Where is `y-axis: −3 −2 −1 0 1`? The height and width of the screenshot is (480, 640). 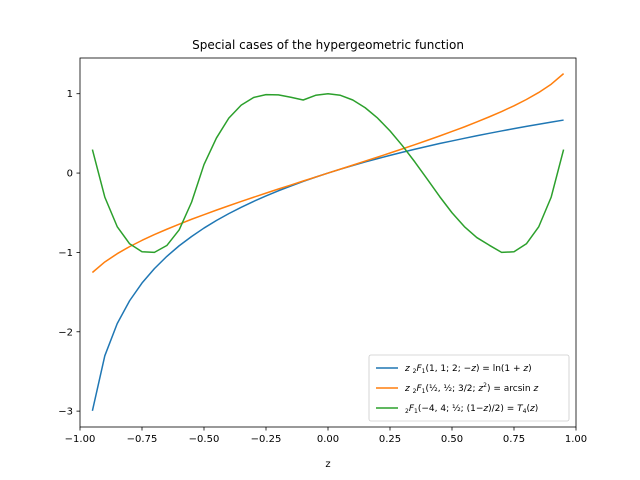
y-axis: −3 −2 −1 0 1 is located at coordinates (69, 253).